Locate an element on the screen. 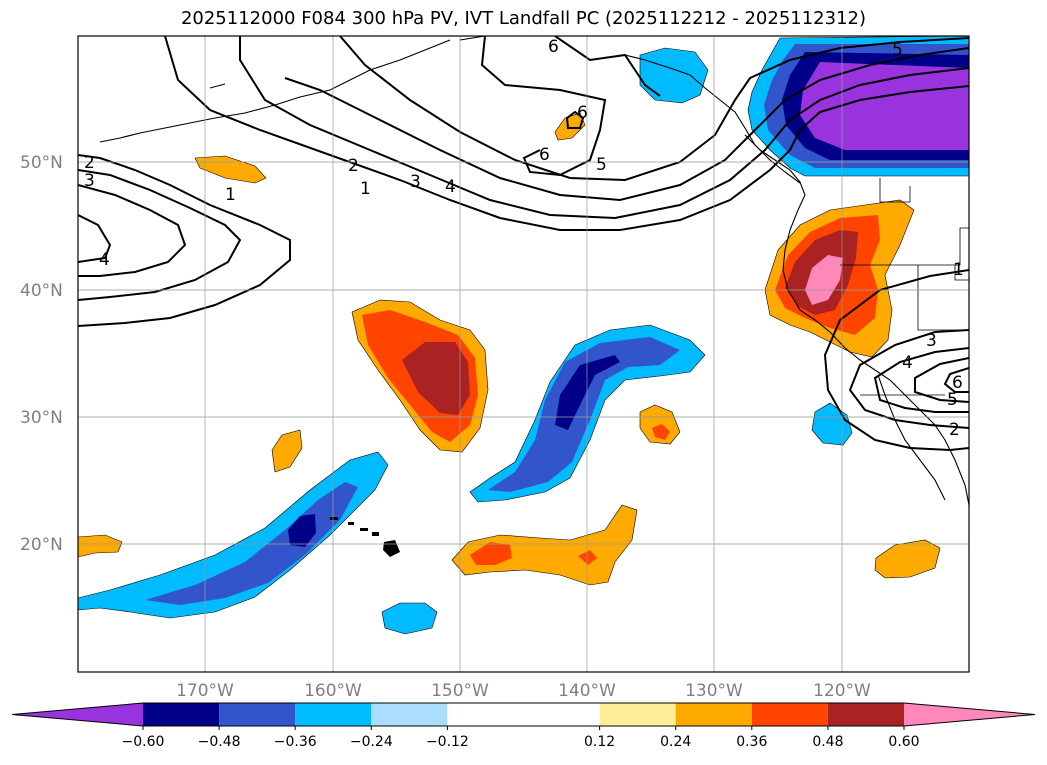 This screenshot has width=1047, height=765. shading-orange-far-west is located at coordinates (100, 546).